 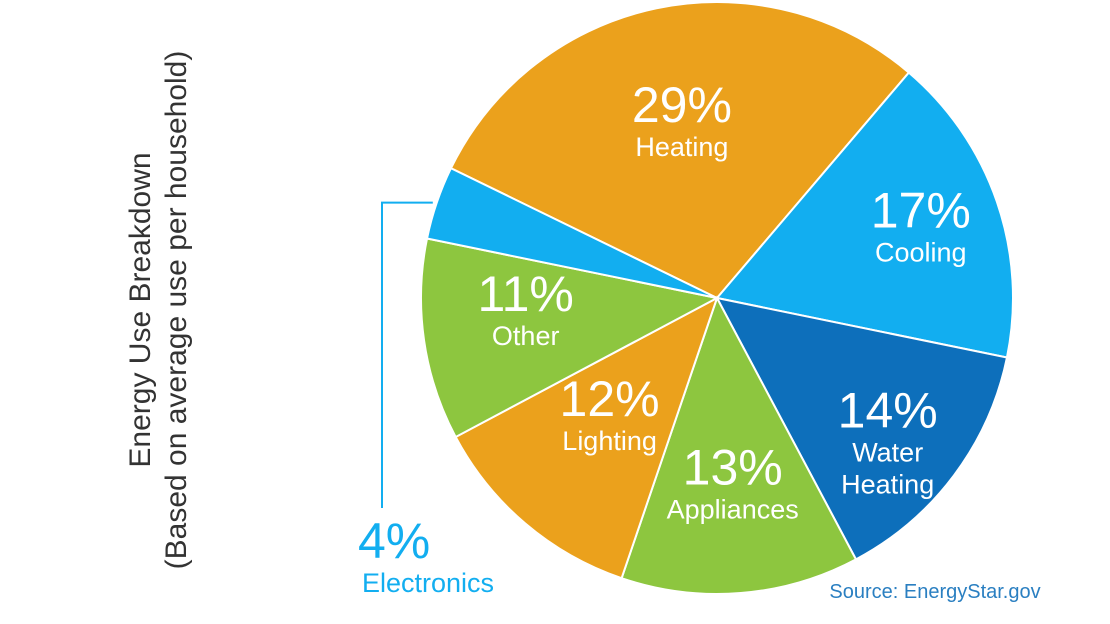 I want to click on slice-label-water-heating: Water, so click(x=887, y=452).